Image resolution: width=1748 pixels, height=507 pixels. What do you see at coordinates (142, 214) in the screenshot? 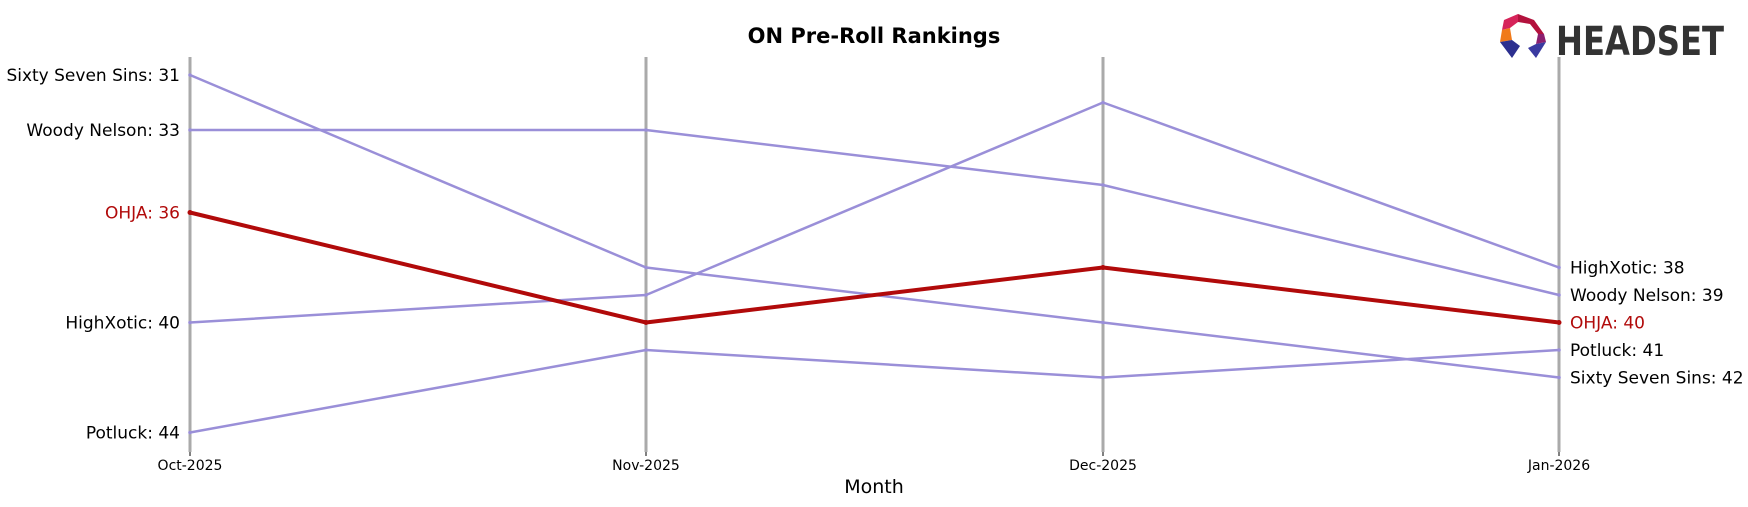
I see `start-label-ohja: OHJA: 36` at bounding box center [142, 214].